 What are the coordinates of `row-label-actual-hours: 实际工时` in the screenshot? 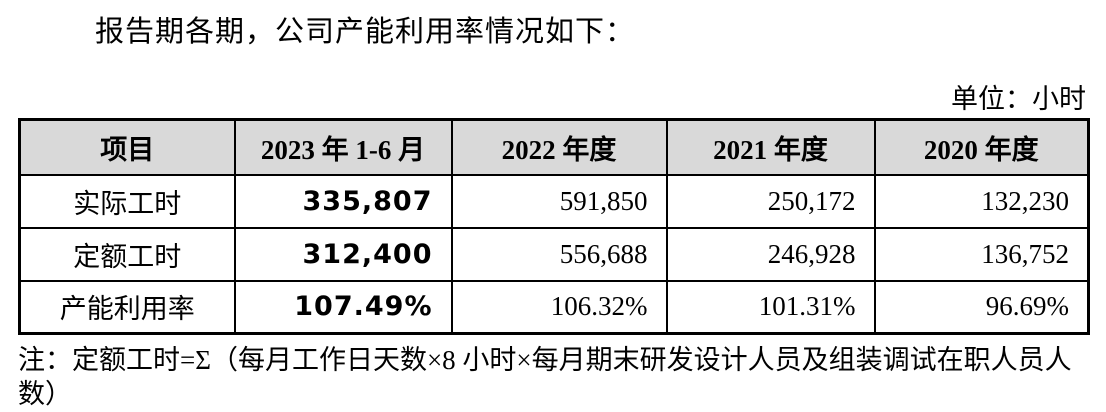 It's located at (127, 201).